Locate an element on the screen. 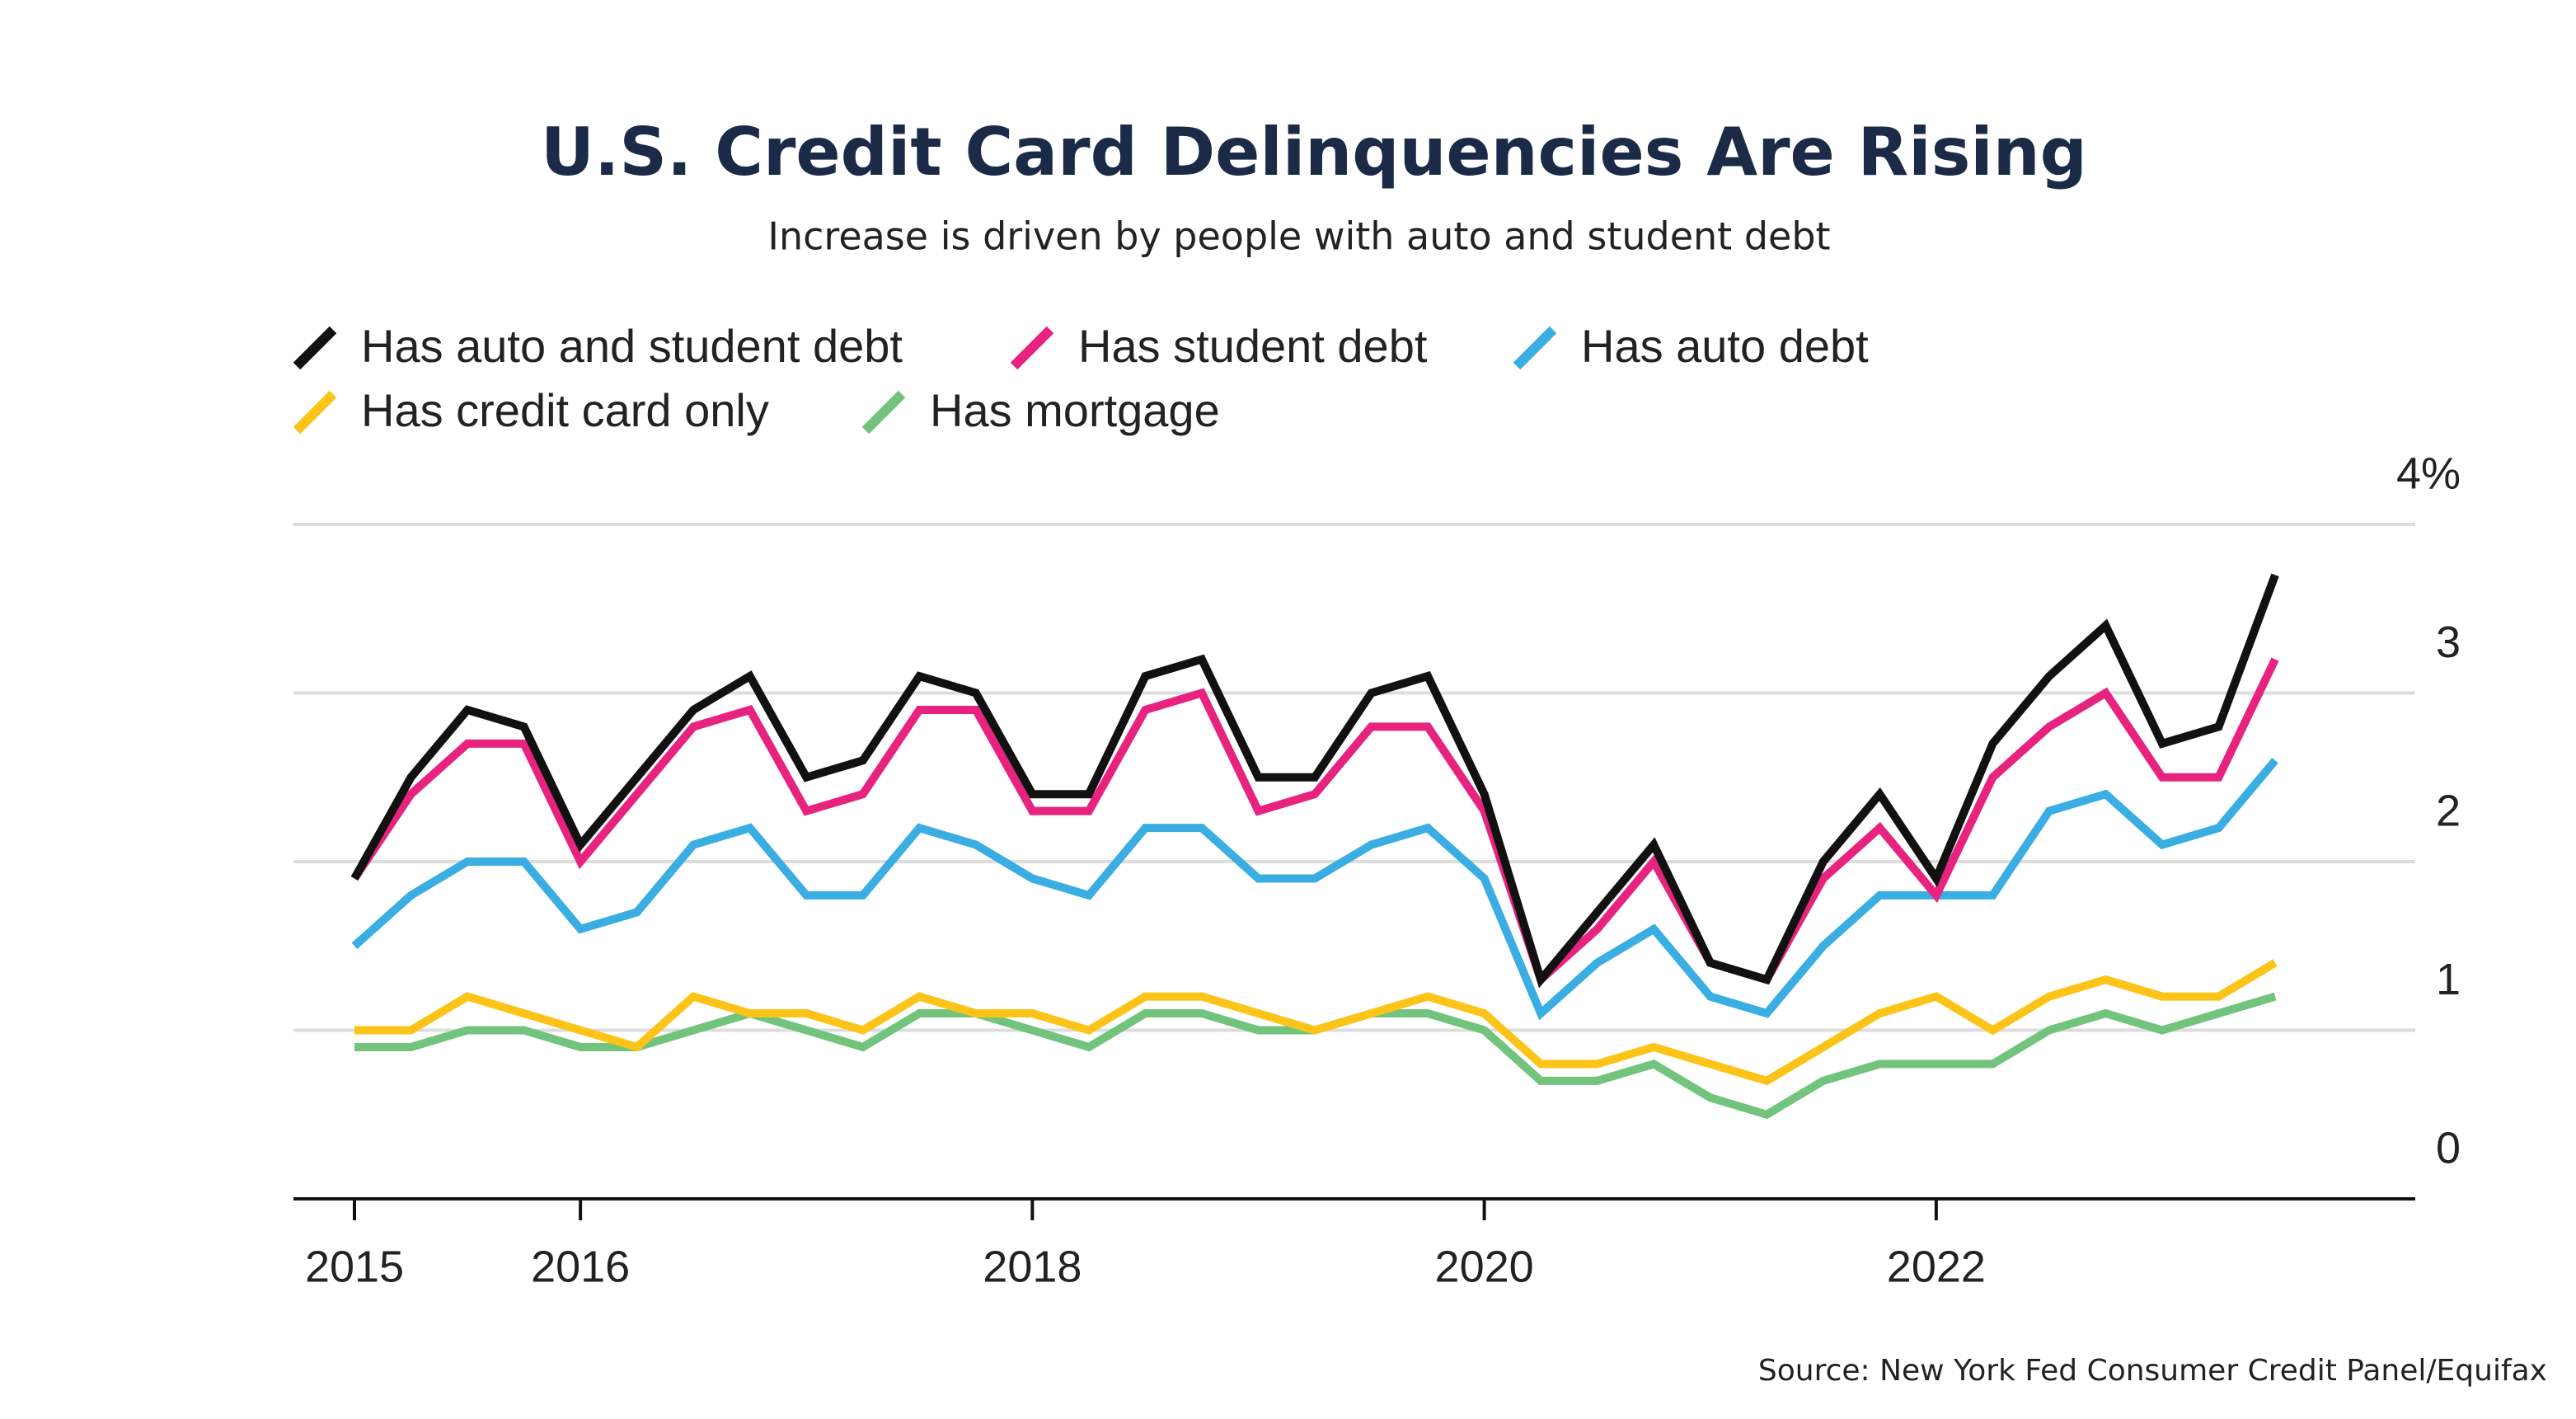  legend-label: Has auto and student debt is located at coordinates (632, 346).